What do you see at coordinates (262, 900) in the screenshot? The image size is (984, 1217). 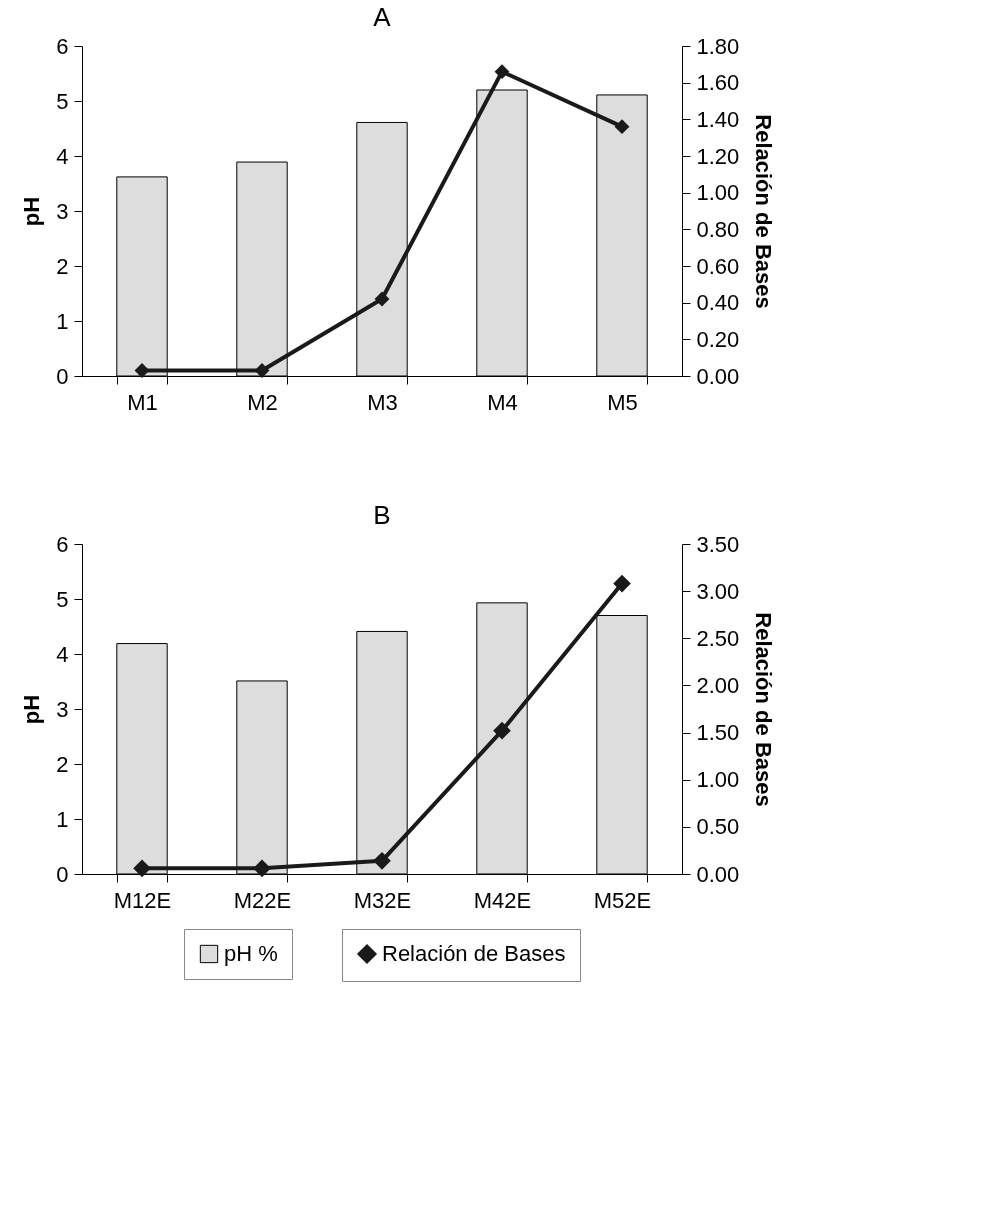 I see `x-tick-label: M22E` at bounding box center [262, 900].